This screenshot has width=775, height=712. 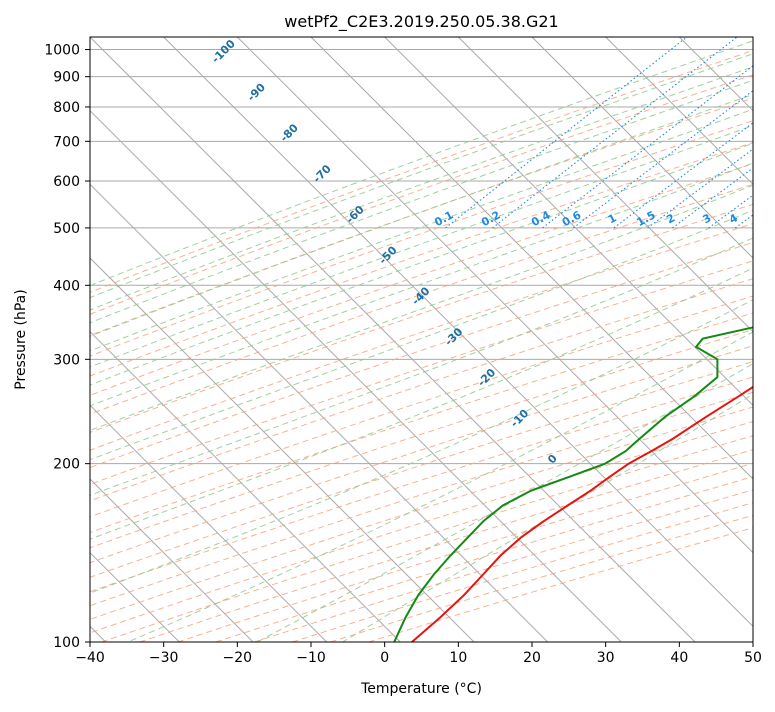 What do you see at coordinates (606, 658) in the screenshot?
I see `x-tick-label: 30` at bounding box center [606, 658].